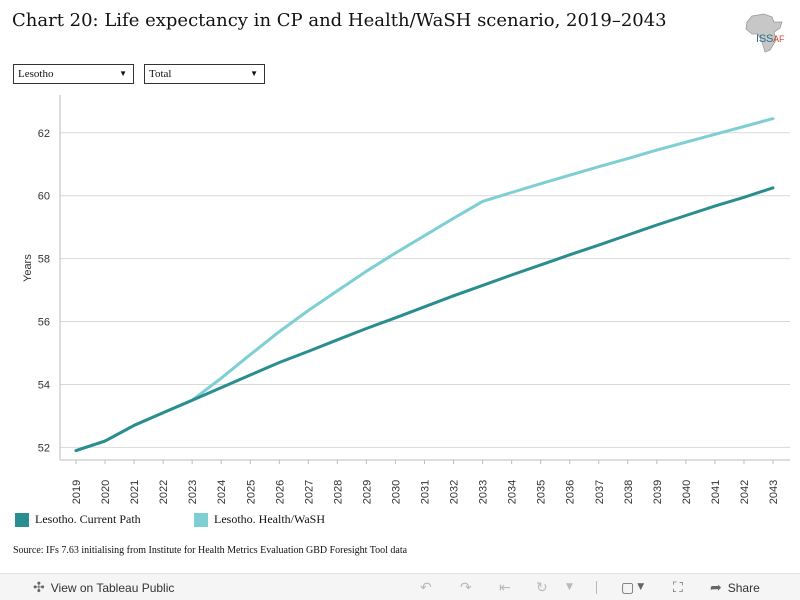 This screenshot has height=600, width=800. What do you see at coordinates (484, 492) in the screenshot?
I see `x-tick-label: 2033` at bounding box center [484, 492].